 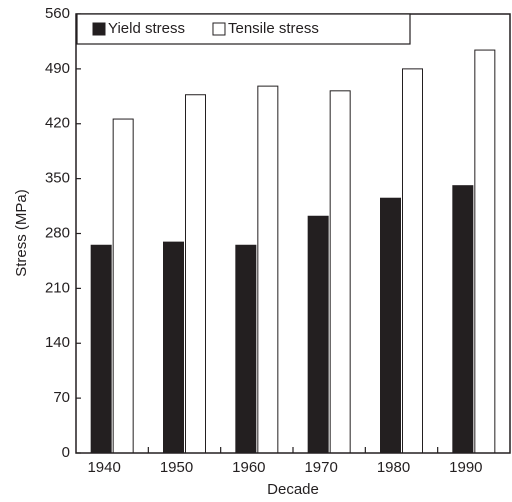 What do you see at coordinates (57, 123) in the screenshot?
I see `y-tick-label: 420` at bounding box center [57, 123].